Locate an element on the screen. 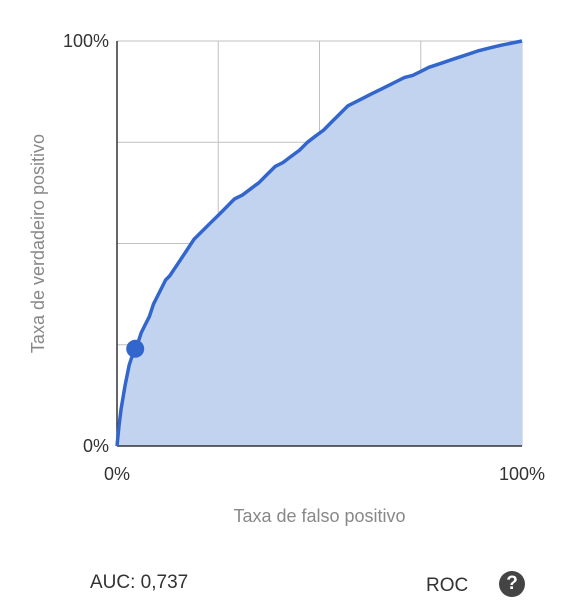 This screenshot has height=608, width=586. x-tick-label-max: 100% is located at coordinates (522, 474).